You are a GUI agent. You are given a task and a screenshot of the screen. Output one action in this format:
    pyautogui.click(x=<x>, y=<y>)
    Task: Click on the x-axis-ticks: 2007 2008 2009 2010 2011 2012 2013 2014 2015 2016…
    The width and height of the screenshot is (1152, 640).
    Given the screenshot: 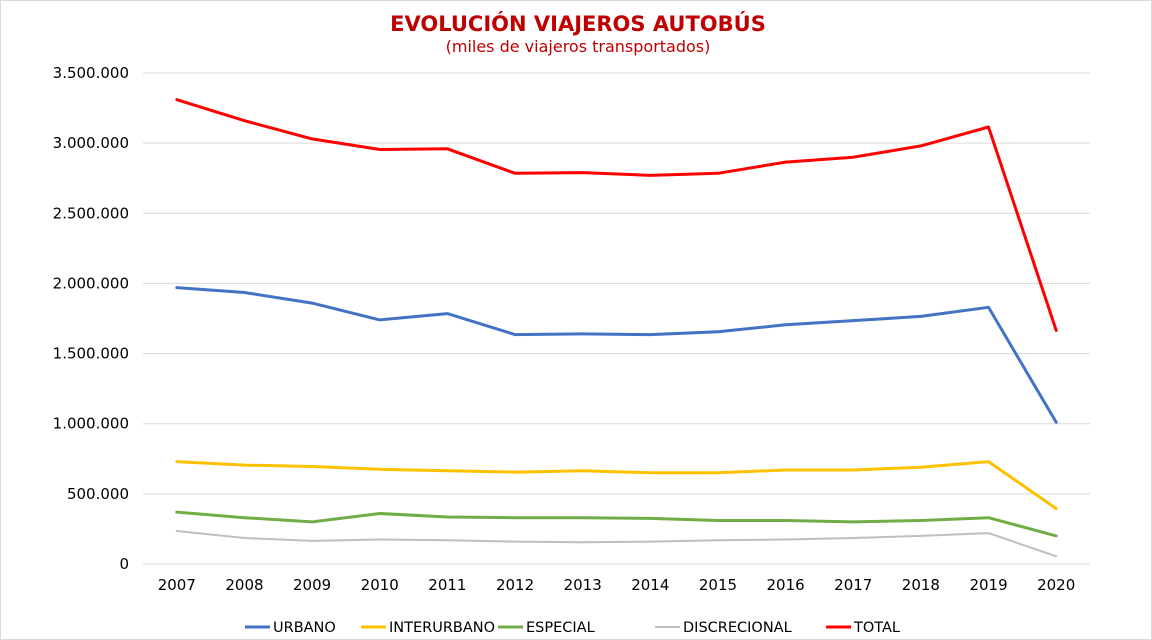 What is the action you would take?
    pyautogui.click(x=617, y=585)
    